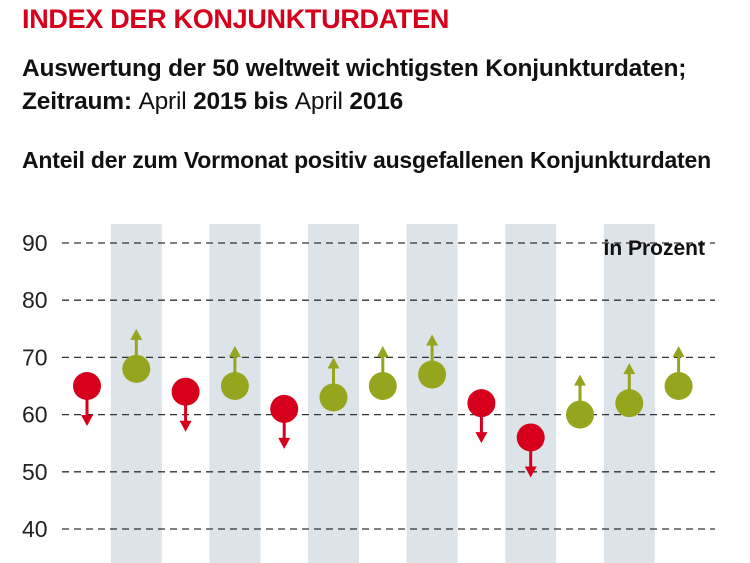 This screenshot has height=563, width=750. I want to click on period-from-year: 2015 bis, so click(241, 101).